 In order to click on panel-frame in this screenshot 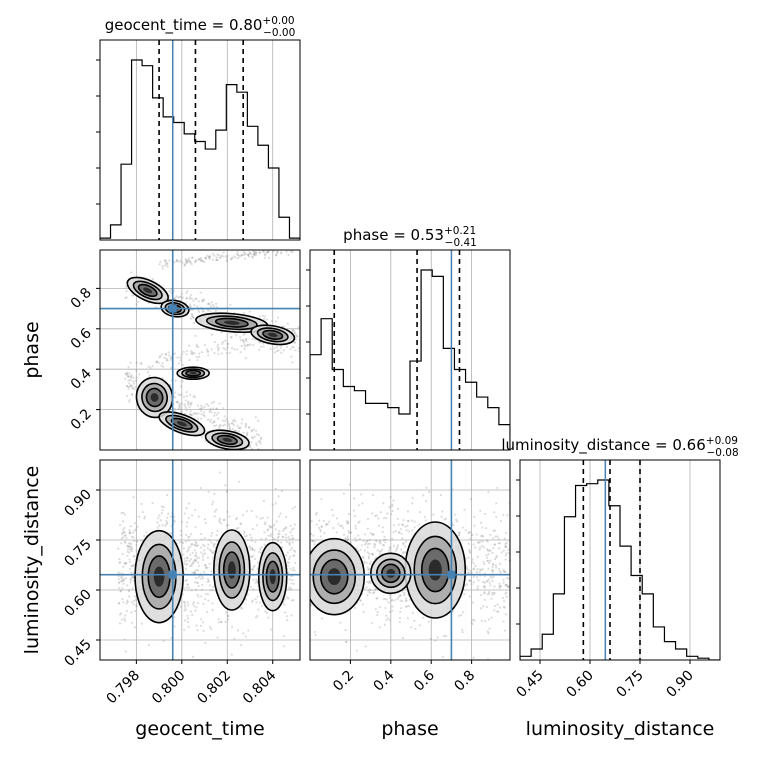, I will do `click(200, 140)`.